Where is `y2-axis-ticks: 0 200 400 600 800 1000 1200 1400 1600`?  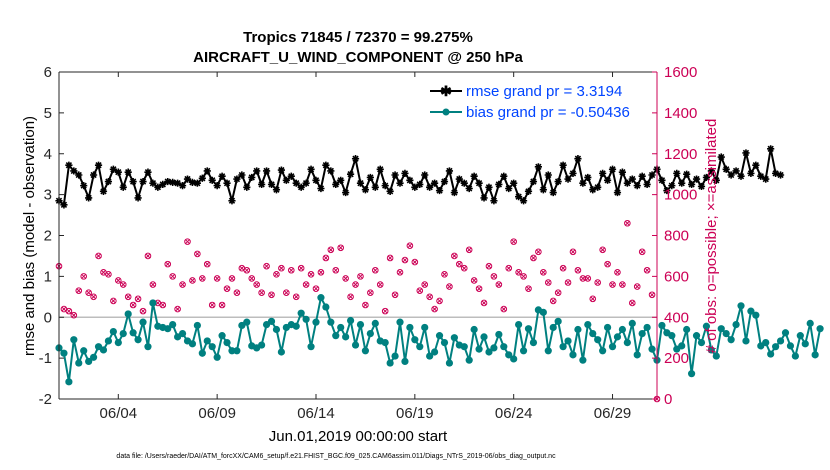
y2-axis-ticks: 0 200 400 600 800 1000 1200 1400 1600 is located at coordinates (680, 236).